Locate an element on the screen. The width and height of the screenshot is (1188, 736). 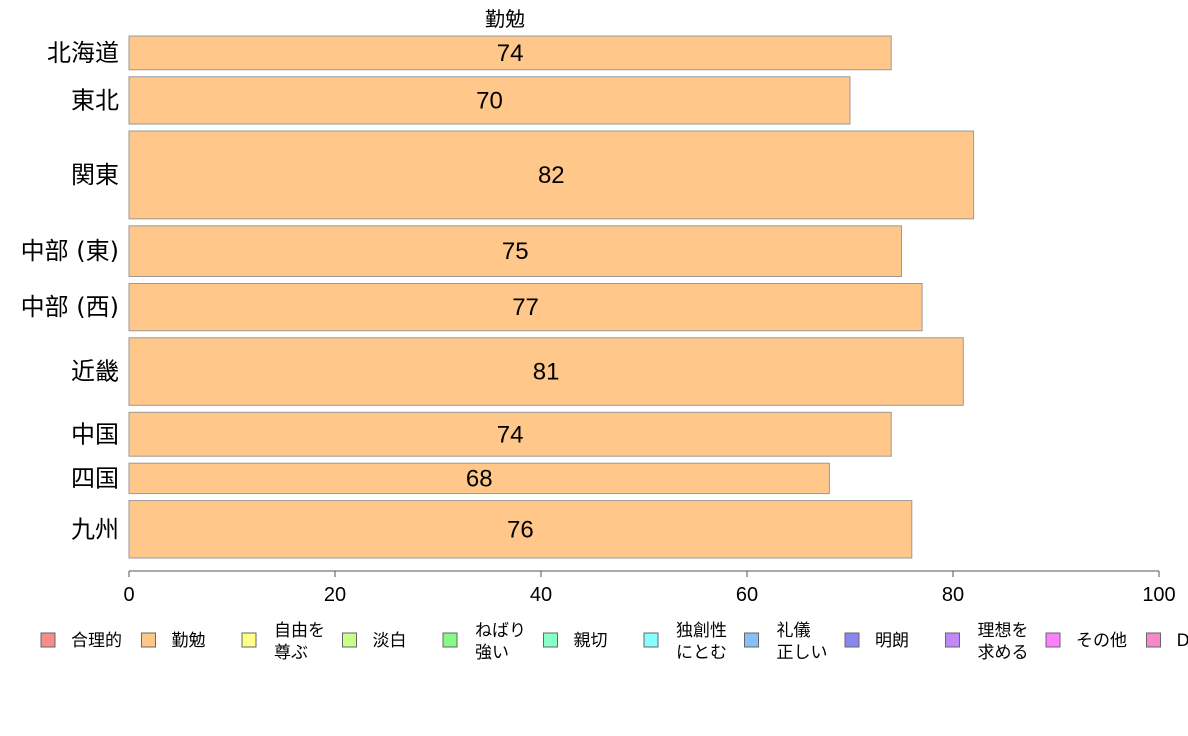
data-label-4: 77 is located at coordinates (525, 307).